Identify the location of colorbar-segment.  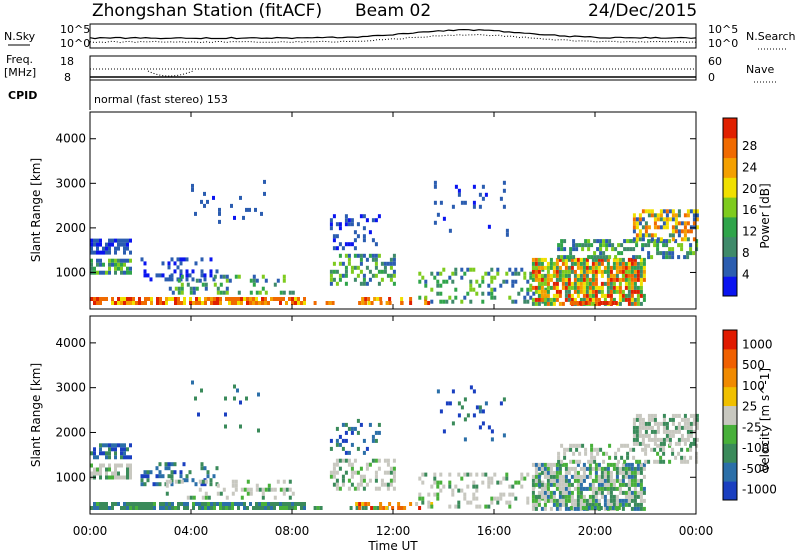
(730, 286).